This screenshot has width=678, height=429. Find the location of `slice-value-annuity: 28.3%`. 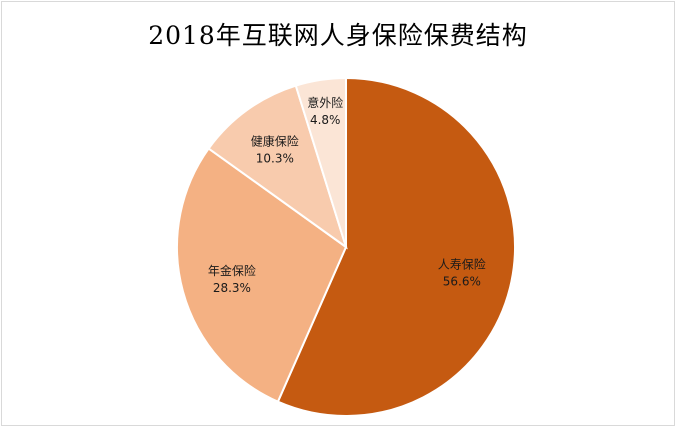

slice-value-annuity: 28.3% is located at coordinates (232, 288).